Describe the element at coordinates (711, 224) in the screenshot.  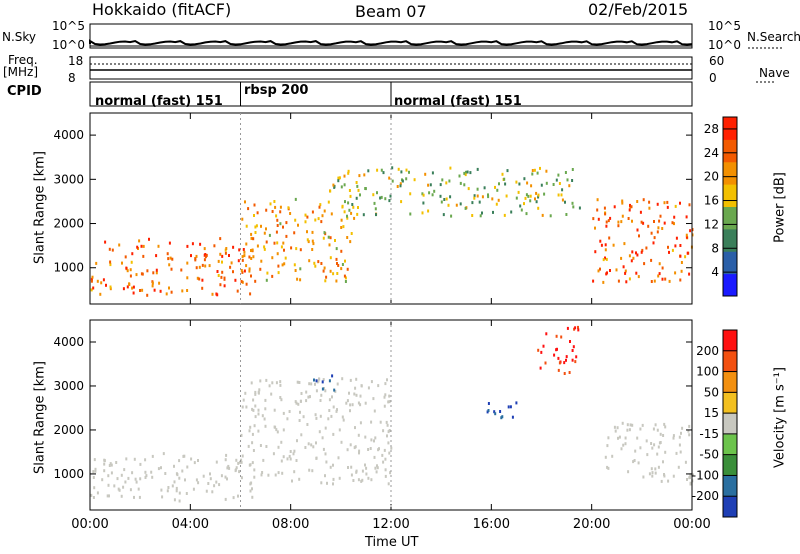
I see `colorbar-tick-label: 12` at that location.